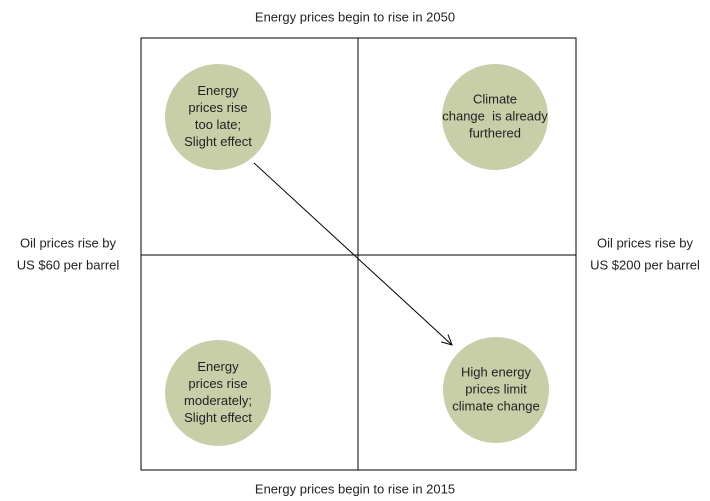 This screenshot has width=710, height=501. I want to click on quadrant-text: prices limit, so click(496, 388).